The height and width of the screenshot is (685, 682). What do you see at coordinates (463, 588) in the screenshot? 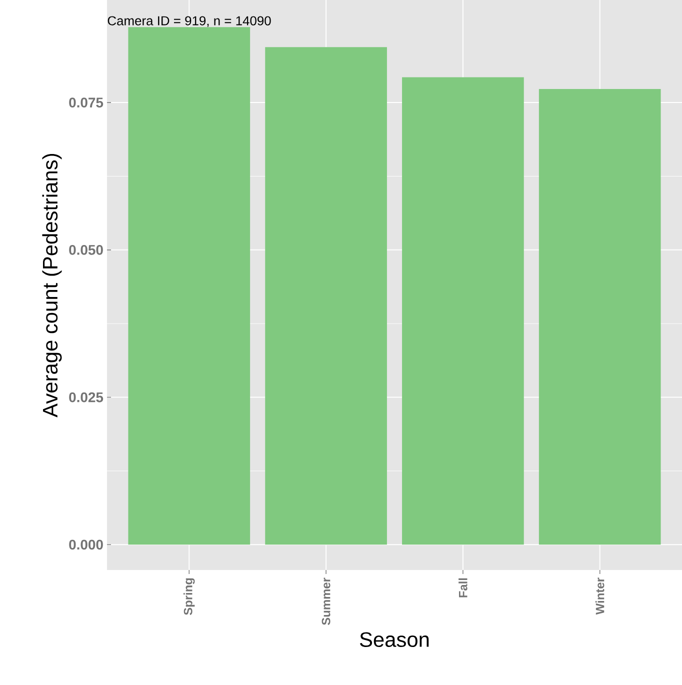
I see `x-tick-label: Fall` at bounding box center [463, 588].